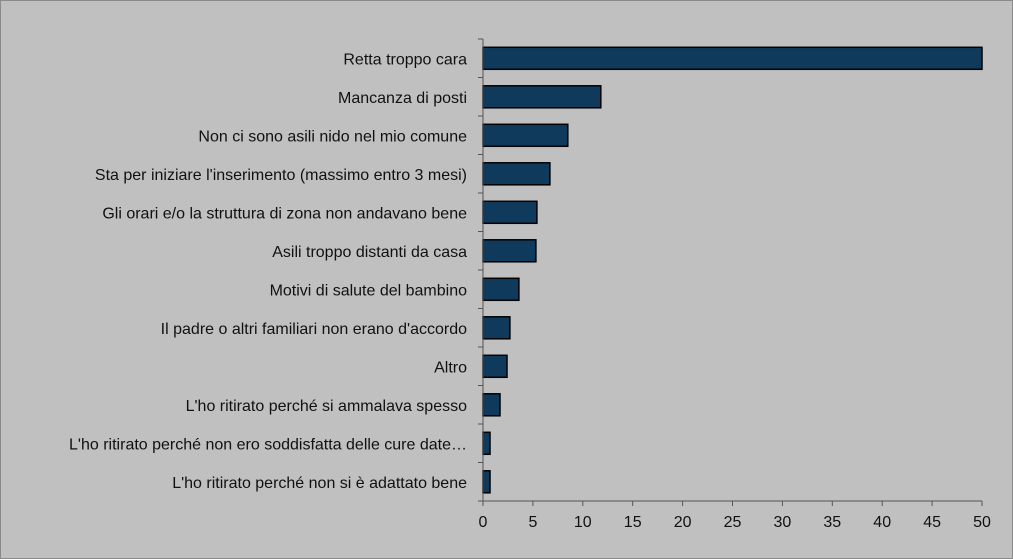 The image size is (1013, 560). I want to click on x-tick-label: 45, so click(932, 522).